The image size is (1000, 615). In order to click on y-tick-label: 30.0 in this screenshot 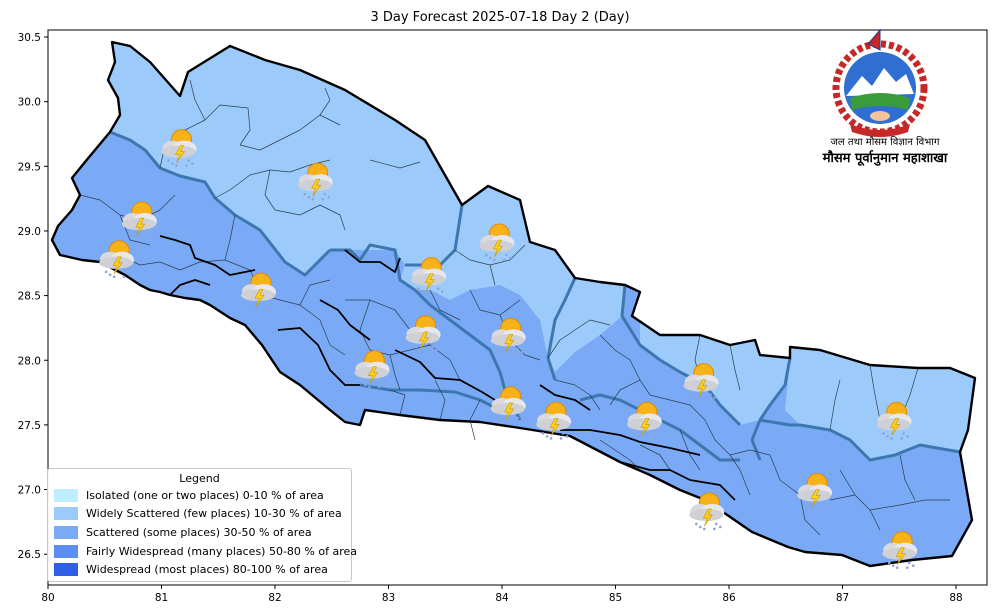, I will do `click(29, 103)`.